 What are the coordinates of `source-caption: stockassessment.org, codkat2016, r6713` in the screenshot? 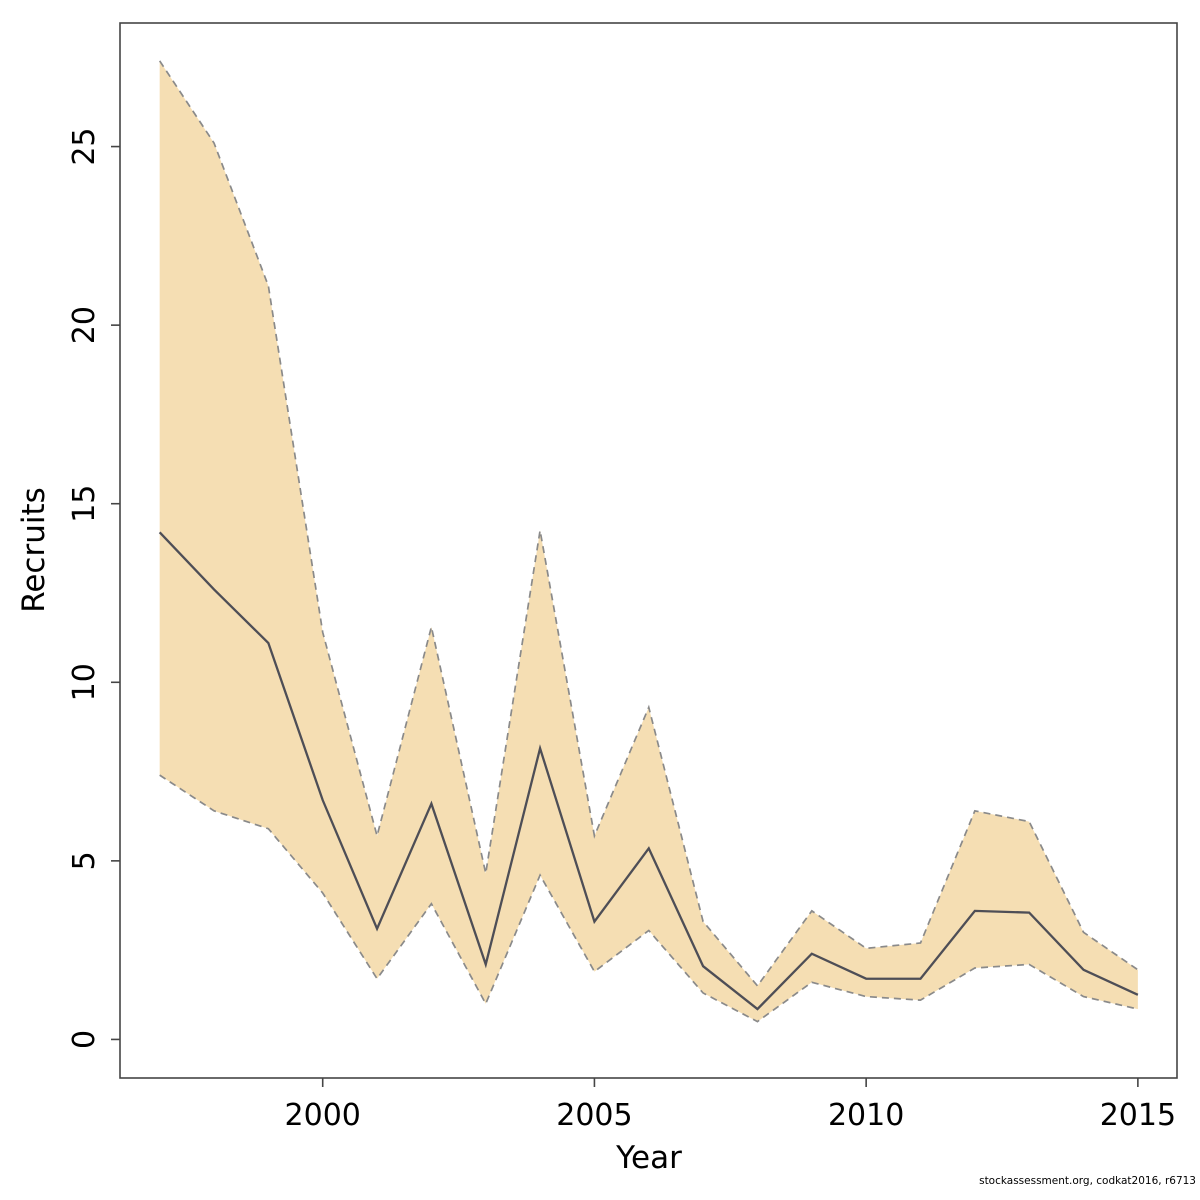 It's located at (1087, 1181).